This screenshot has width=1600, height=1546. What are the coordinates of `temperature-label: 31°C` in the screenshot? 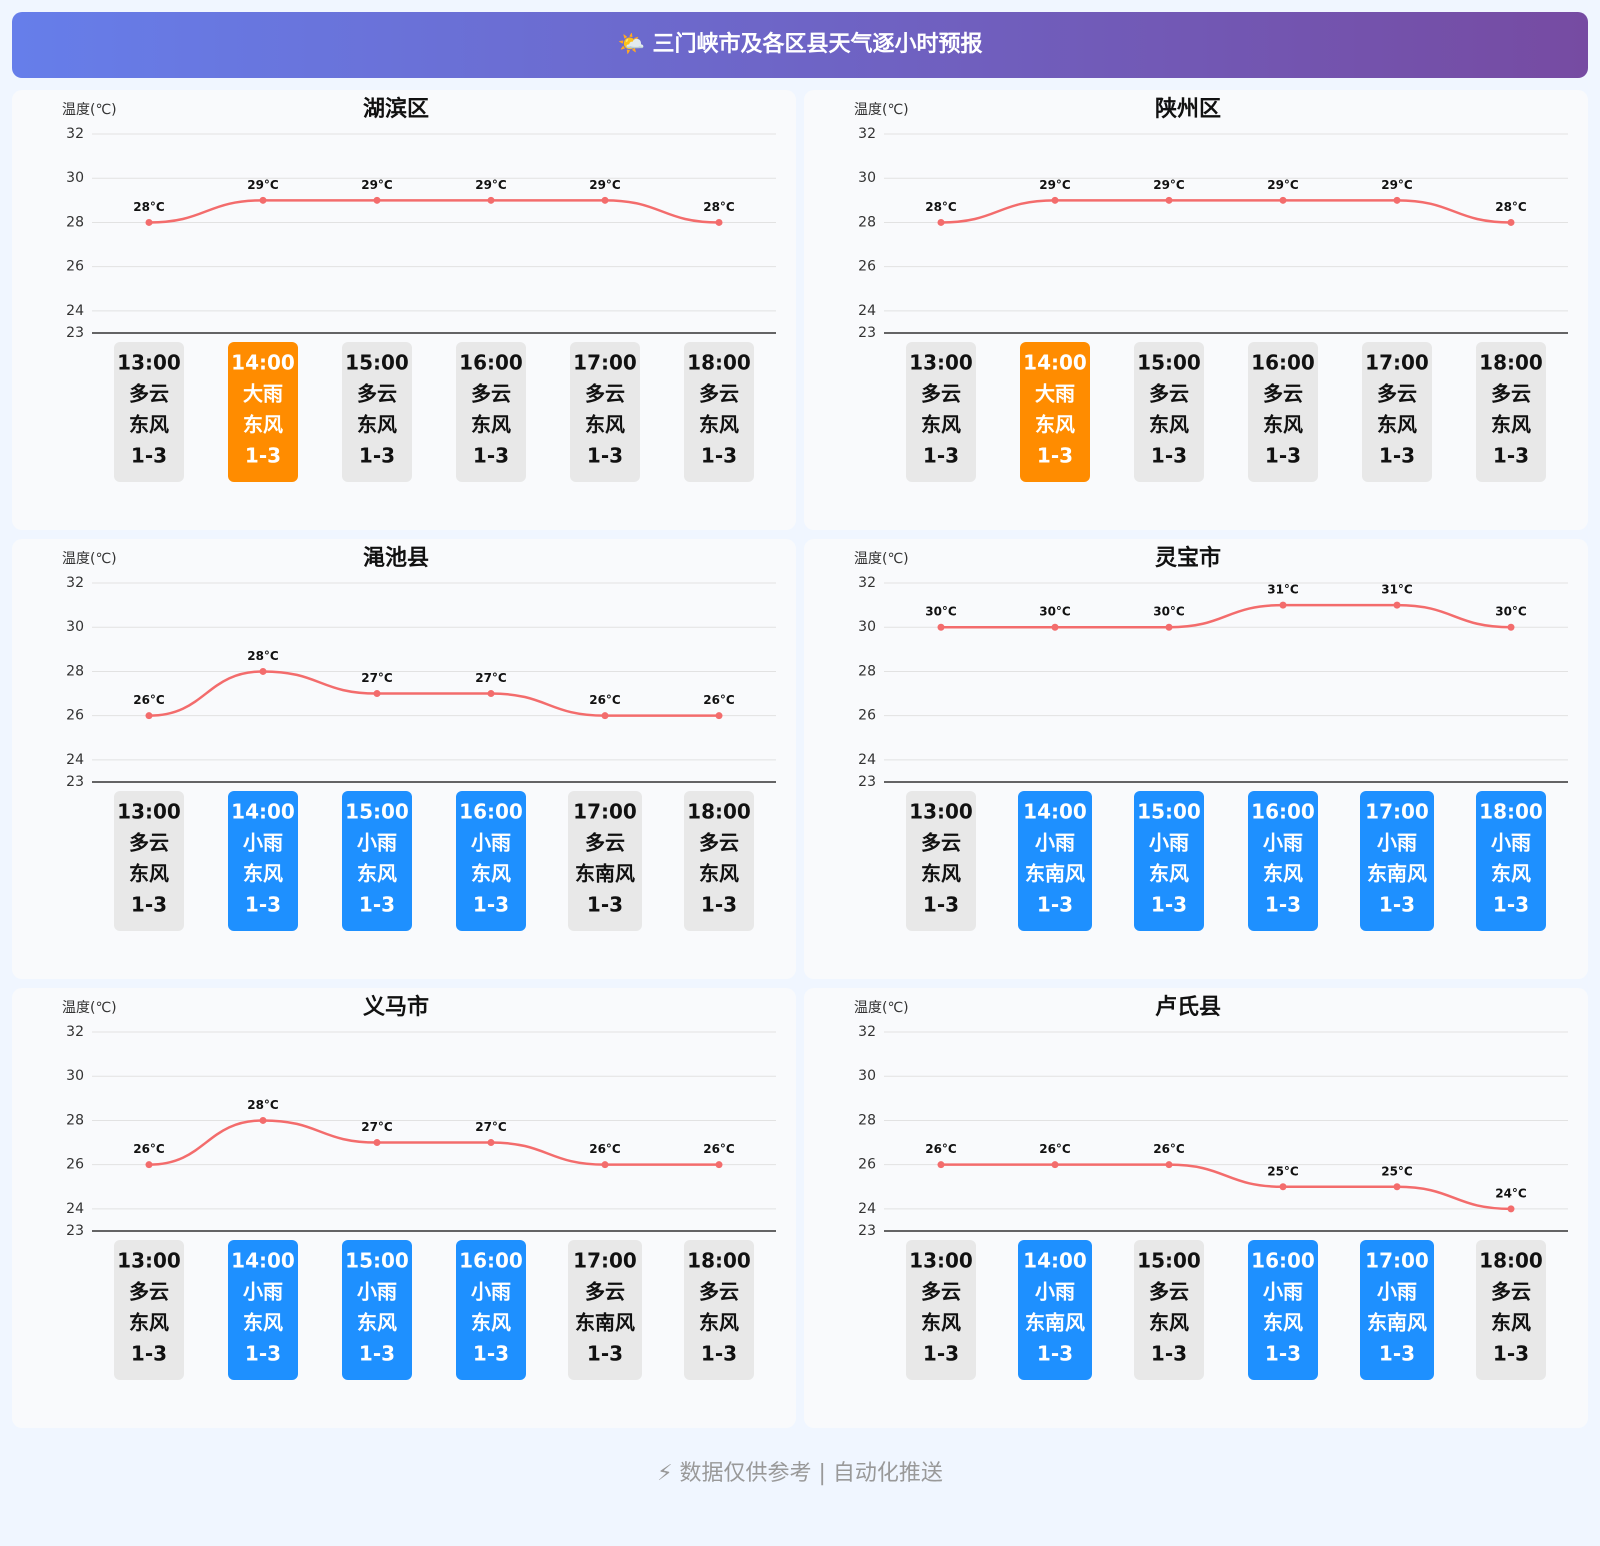 It's located at (1283, 590).